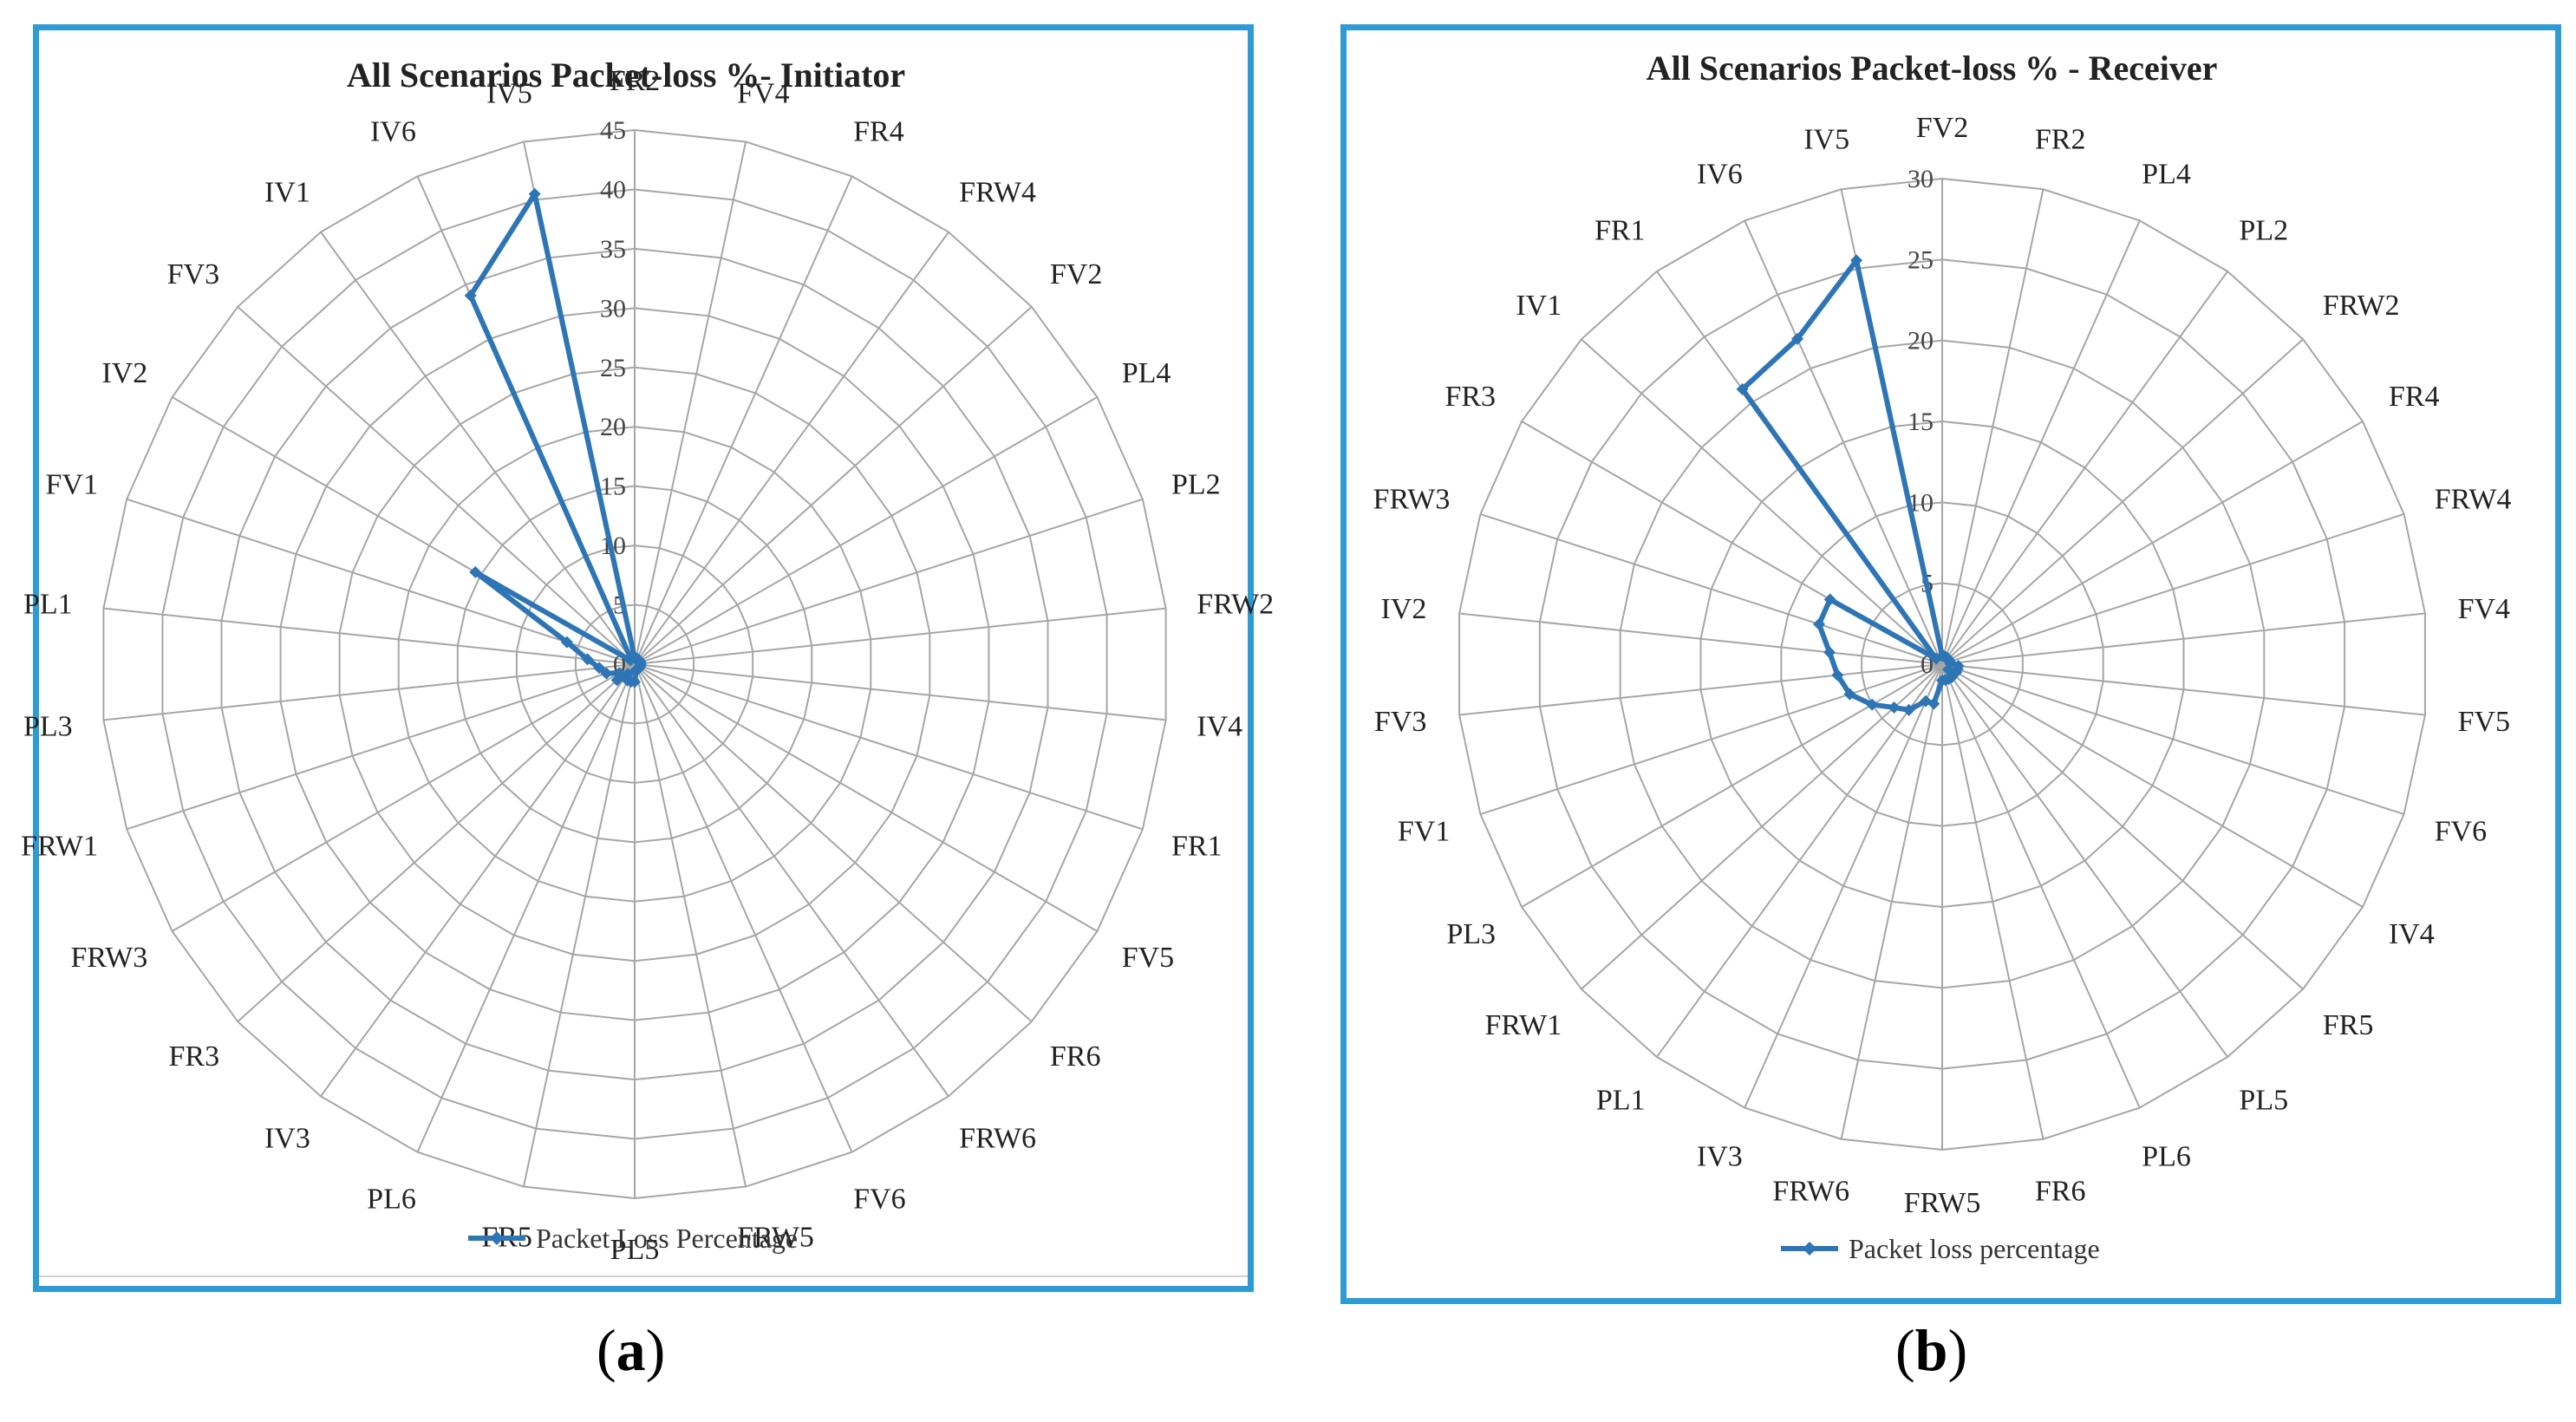  I want to click on category-label: FR1, so click(1621, 230).